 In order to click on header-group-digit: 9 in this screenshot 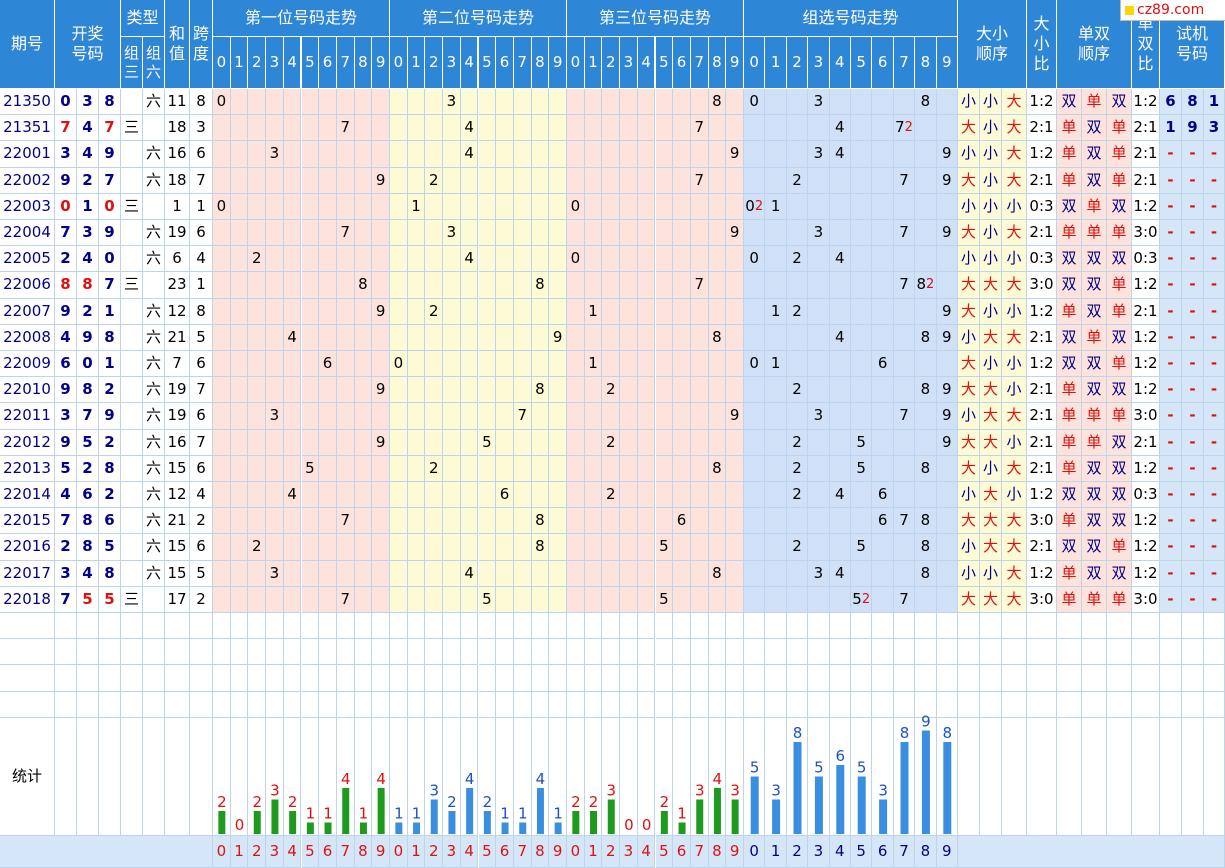, I will do `click(947, 63)`.